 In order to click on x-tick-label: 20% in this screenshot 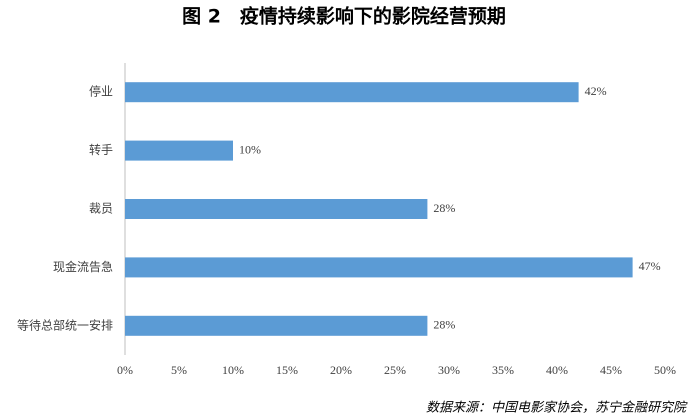, I will do `click(341, 370)`.